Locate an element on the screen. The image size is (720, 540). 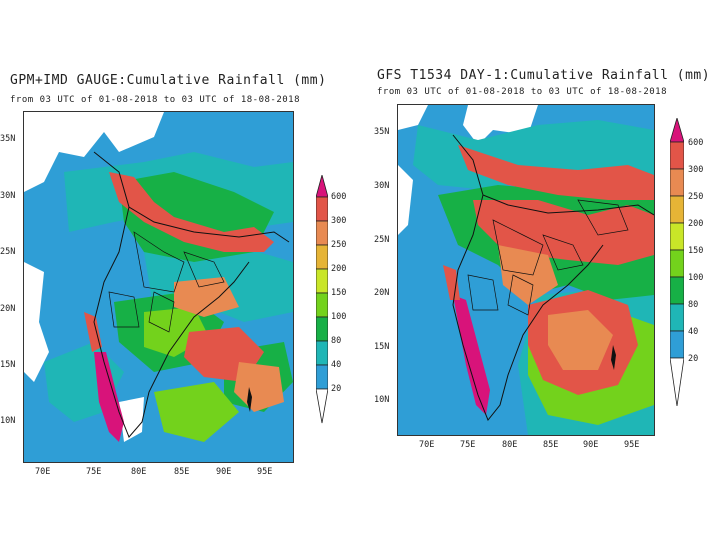
right-lat-label: 20N is located at coordinates (382, 293).